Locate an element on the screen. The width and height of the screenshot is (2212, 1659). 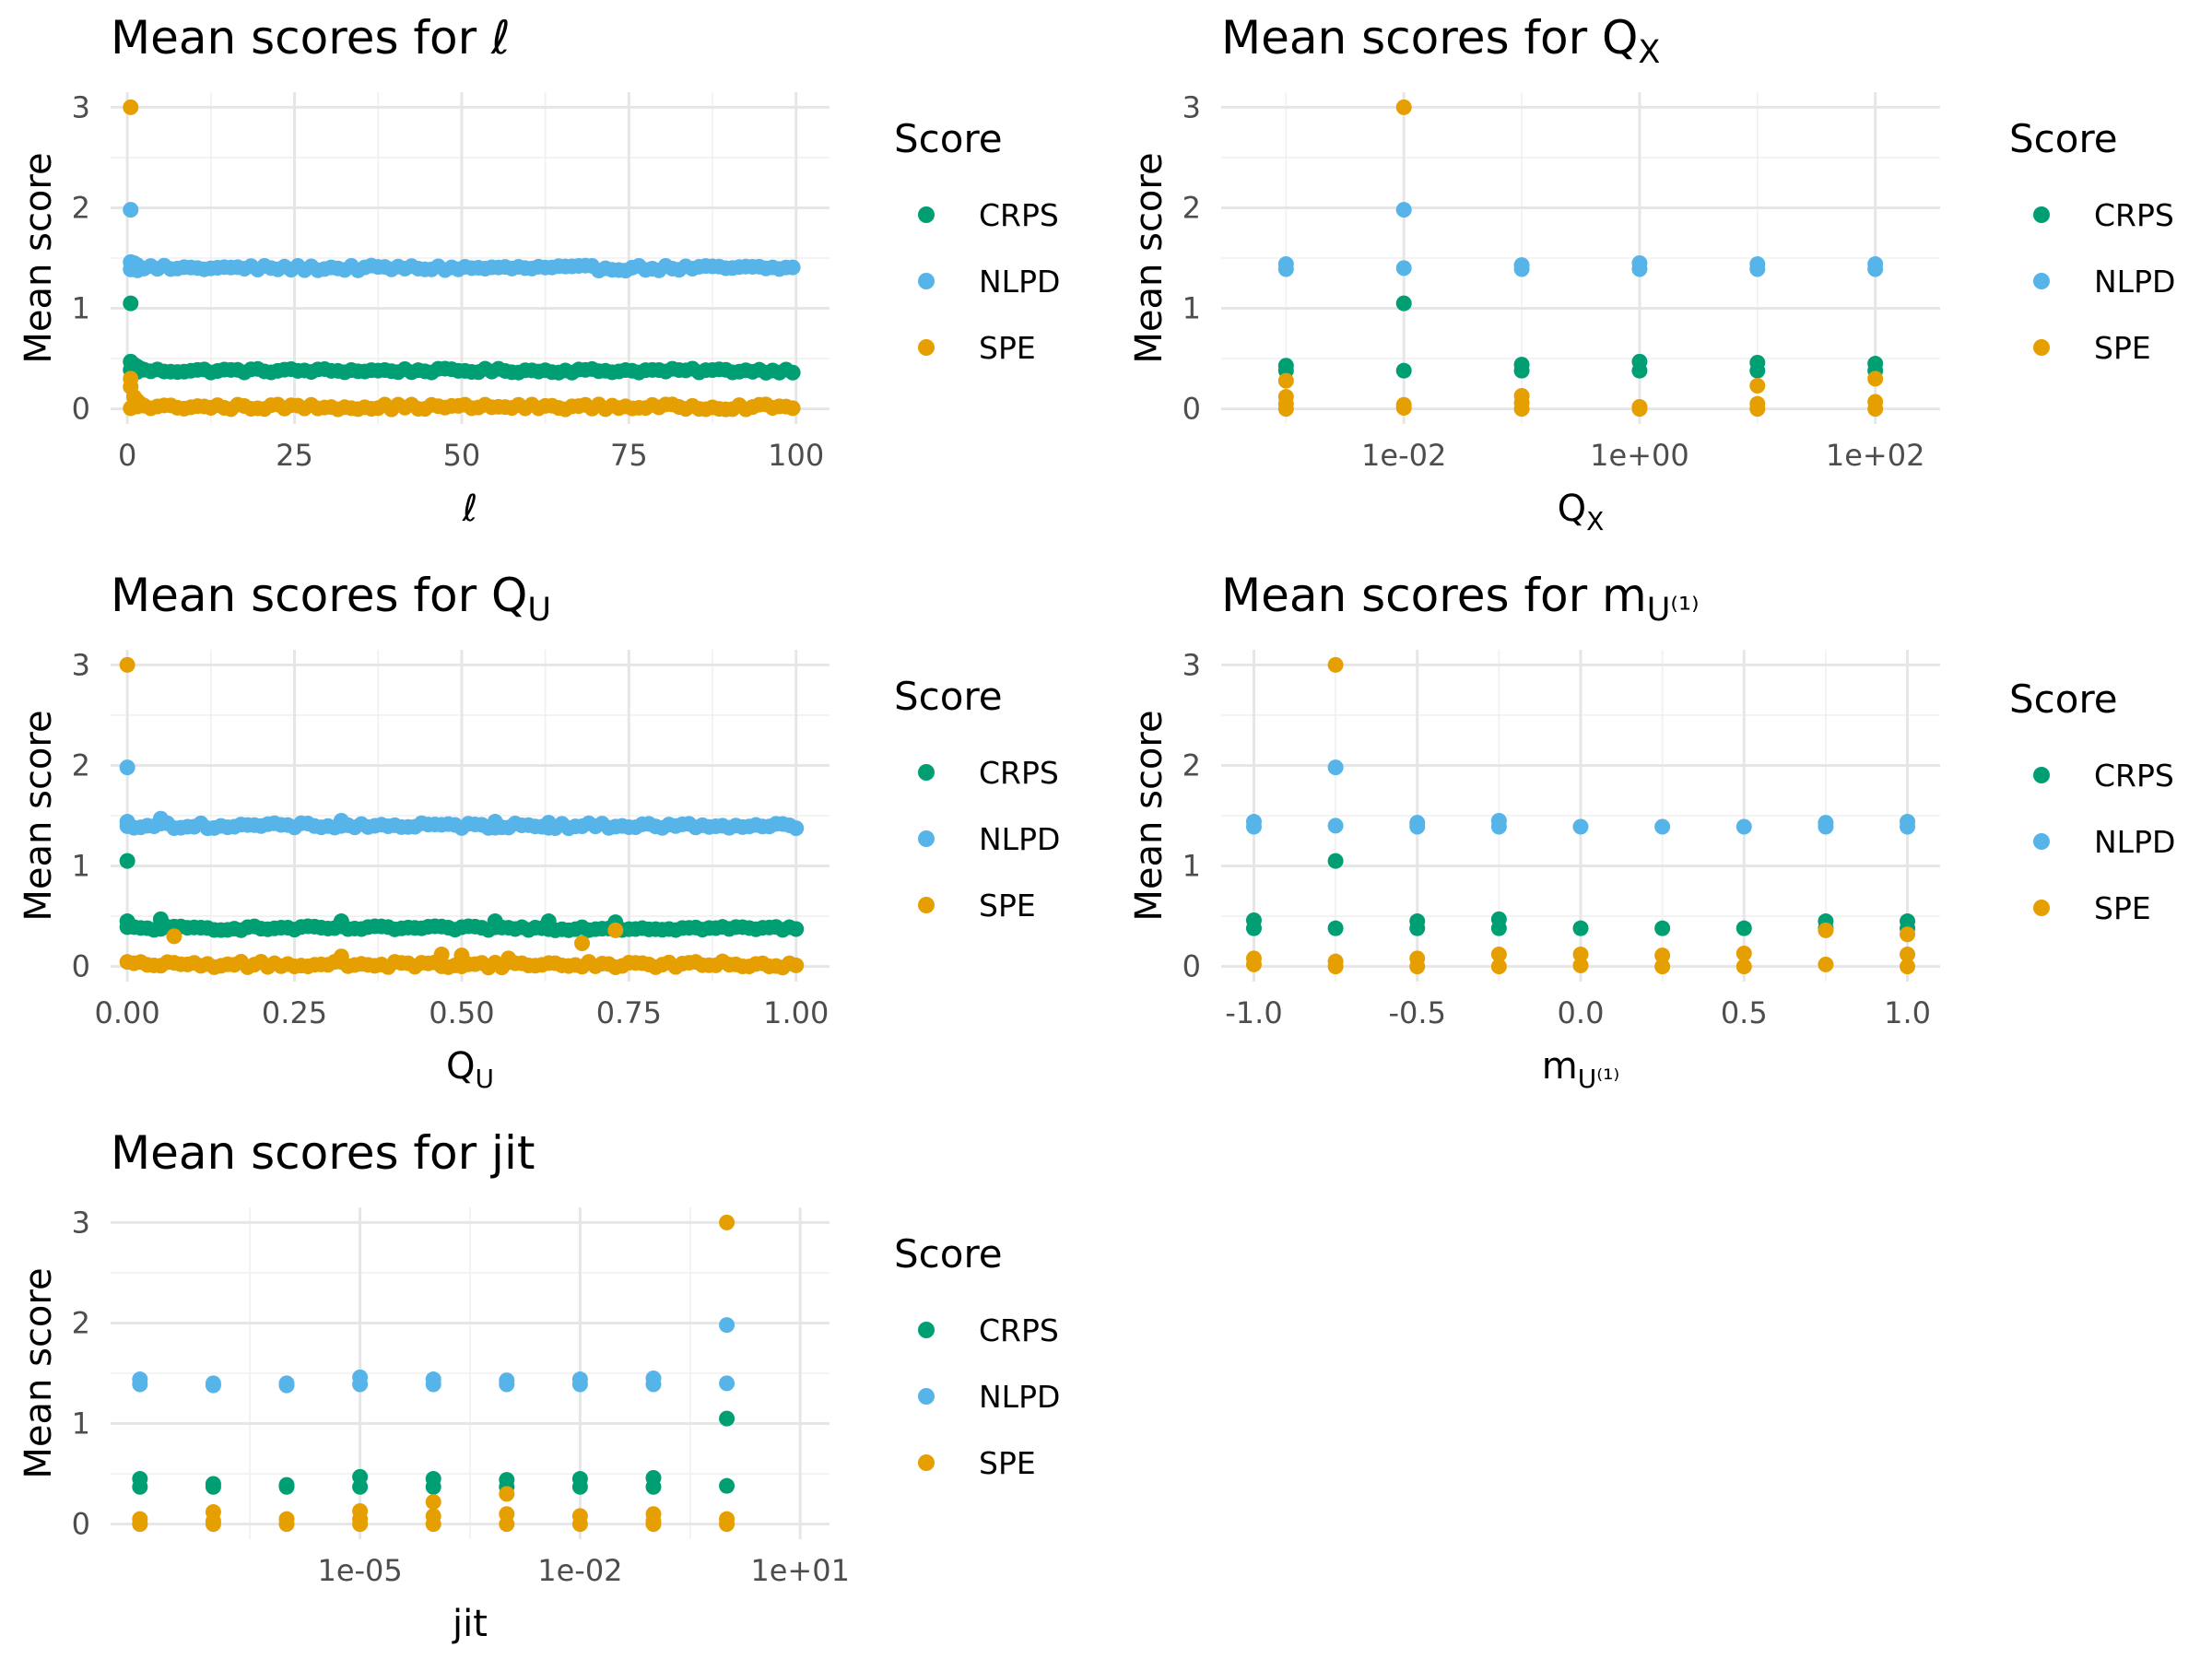
points is located at coordinates (1580, 258).